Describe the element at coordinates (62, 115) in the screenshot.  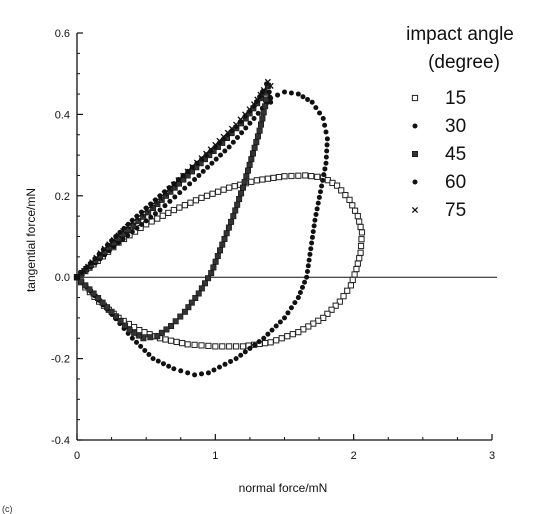
I see `y-tick-label: 0.4` at that location.